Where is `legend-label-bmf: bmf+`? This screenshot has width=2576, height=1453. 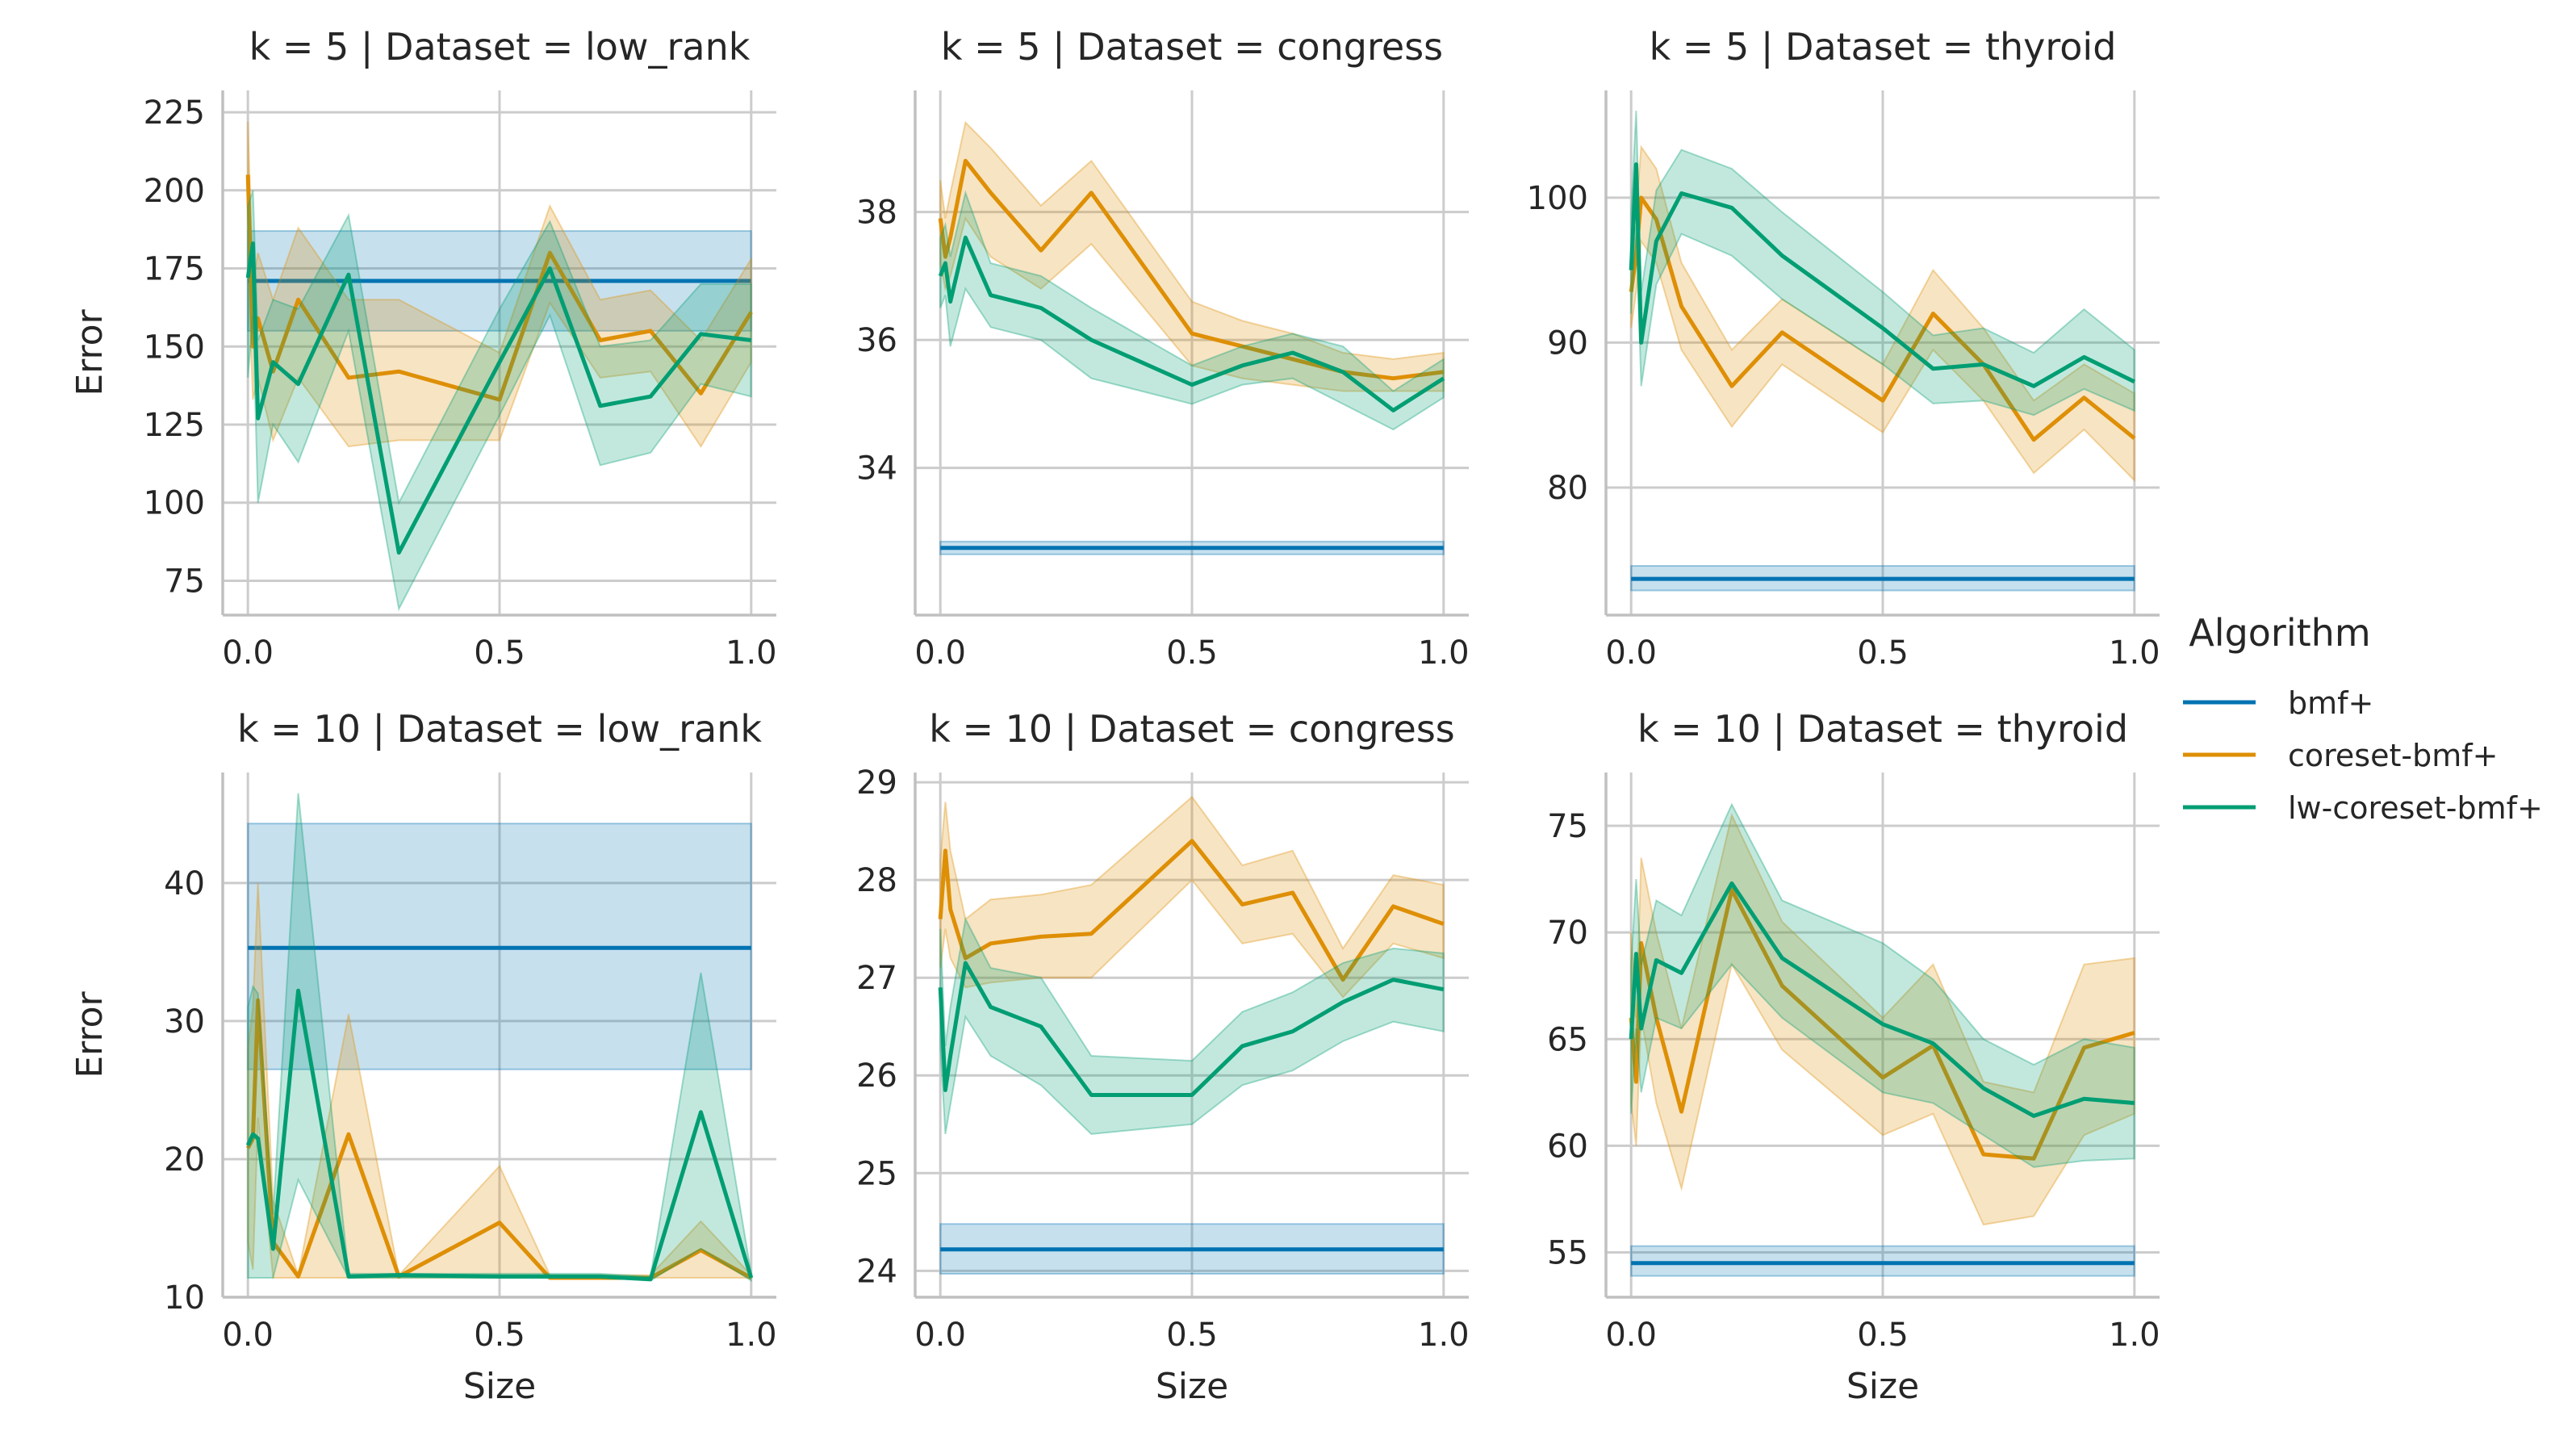
legend-label-bmf: bmf+ is located at coordinates (2330, 703).